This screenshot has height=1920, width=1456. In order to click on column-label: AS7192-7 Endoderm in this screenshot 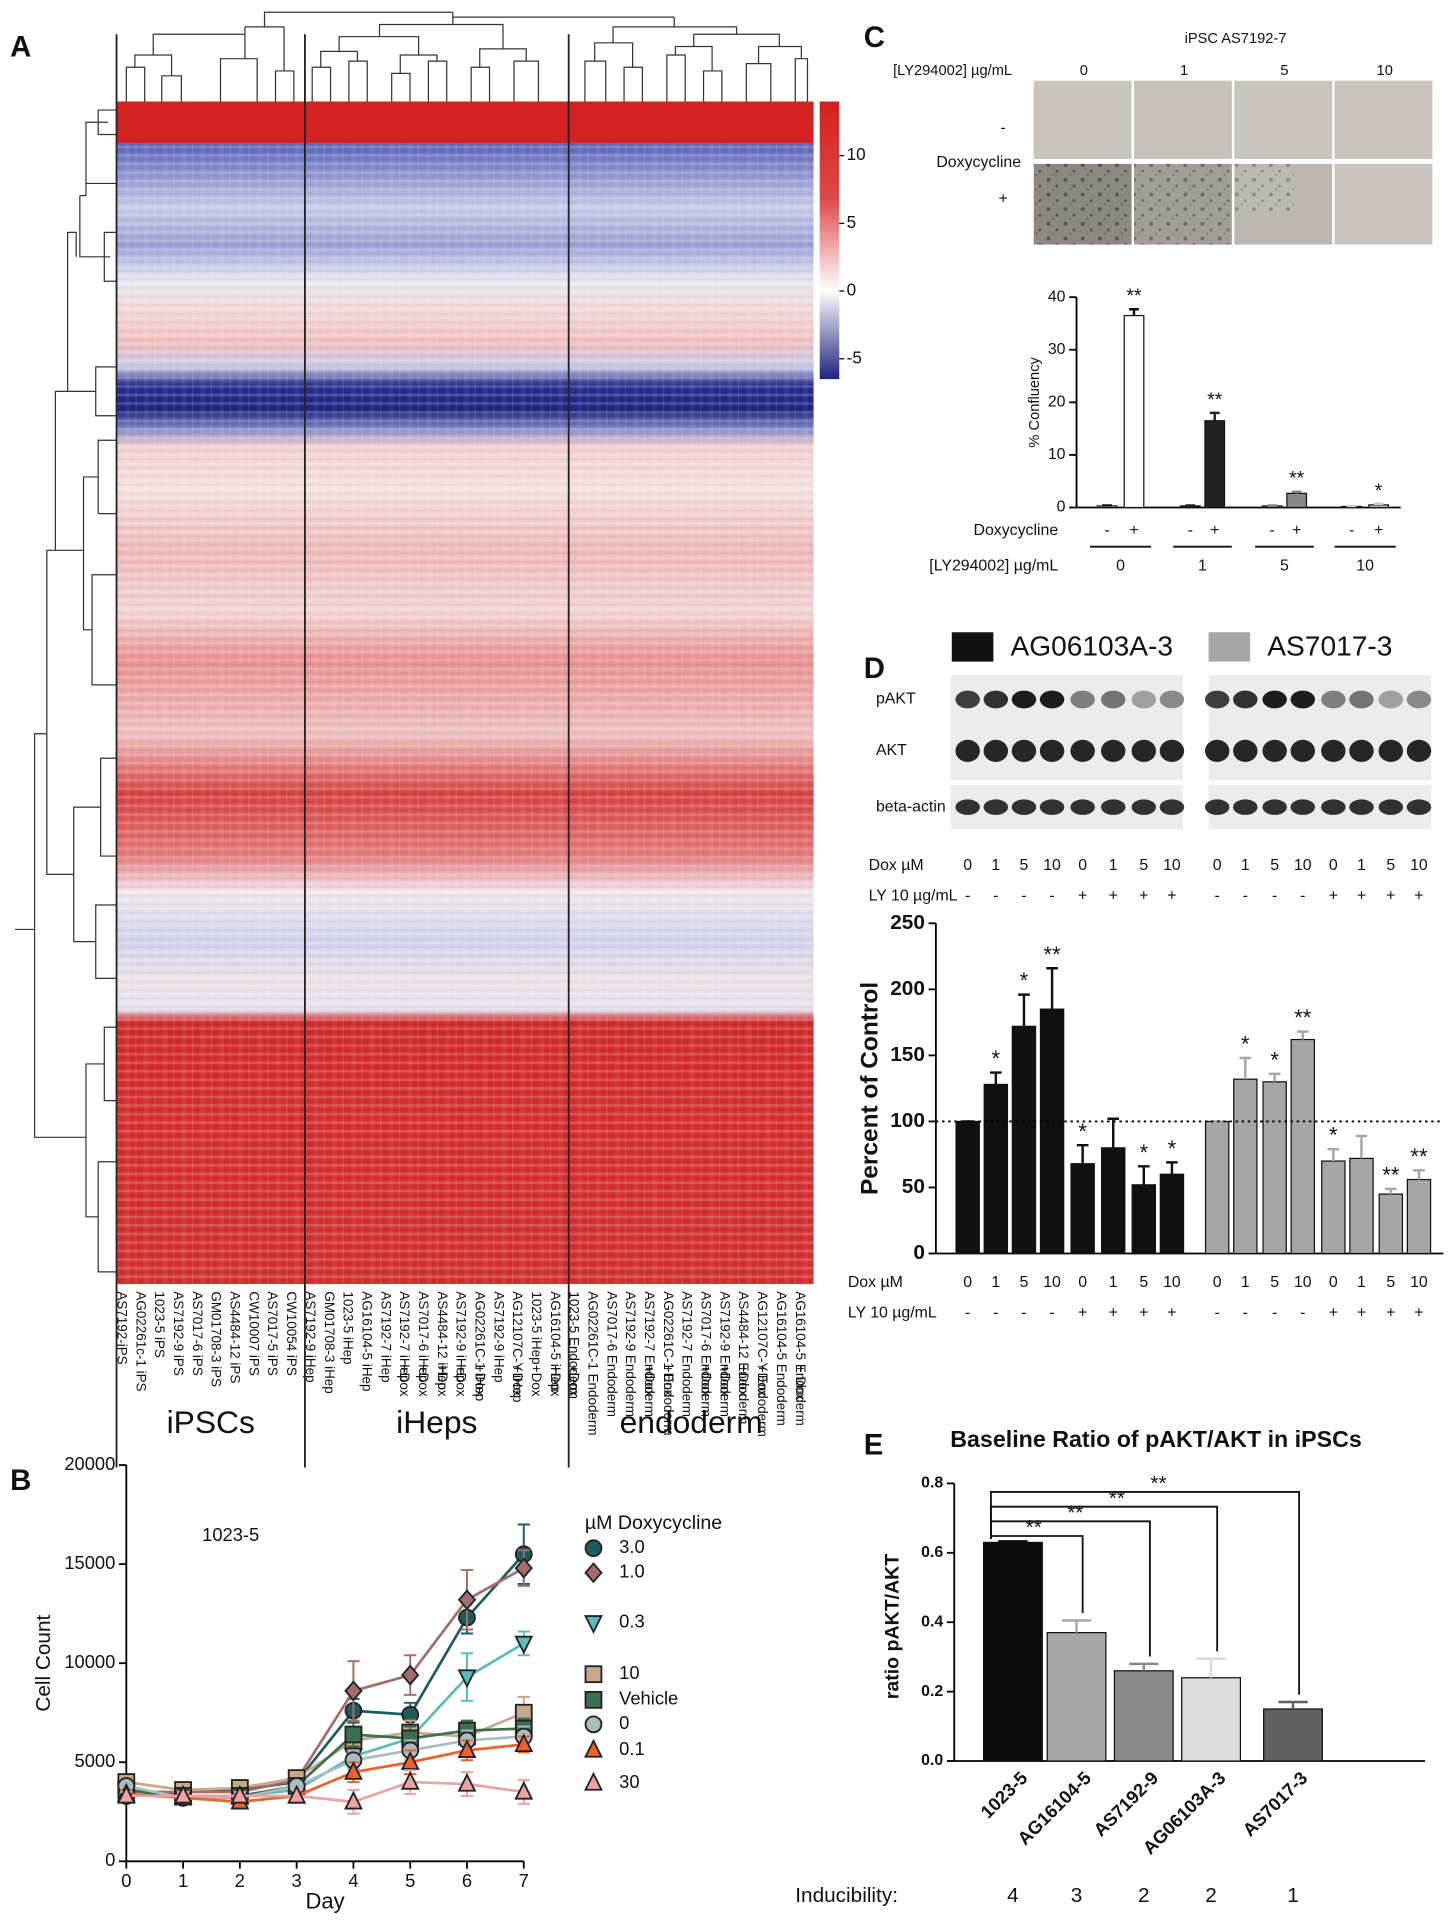, I will do `click(687, 1353)`.